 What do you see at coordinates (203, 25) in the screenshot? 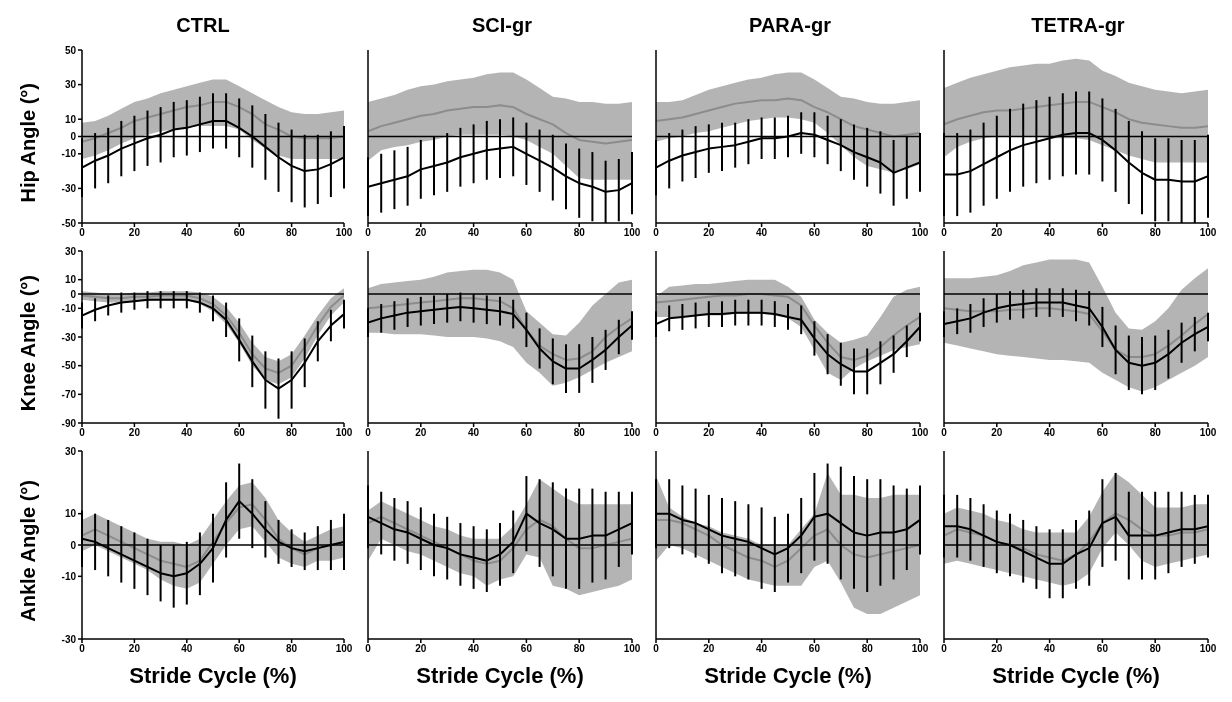
I see `chart-title: CTRL` at bounding box center [203, 25].